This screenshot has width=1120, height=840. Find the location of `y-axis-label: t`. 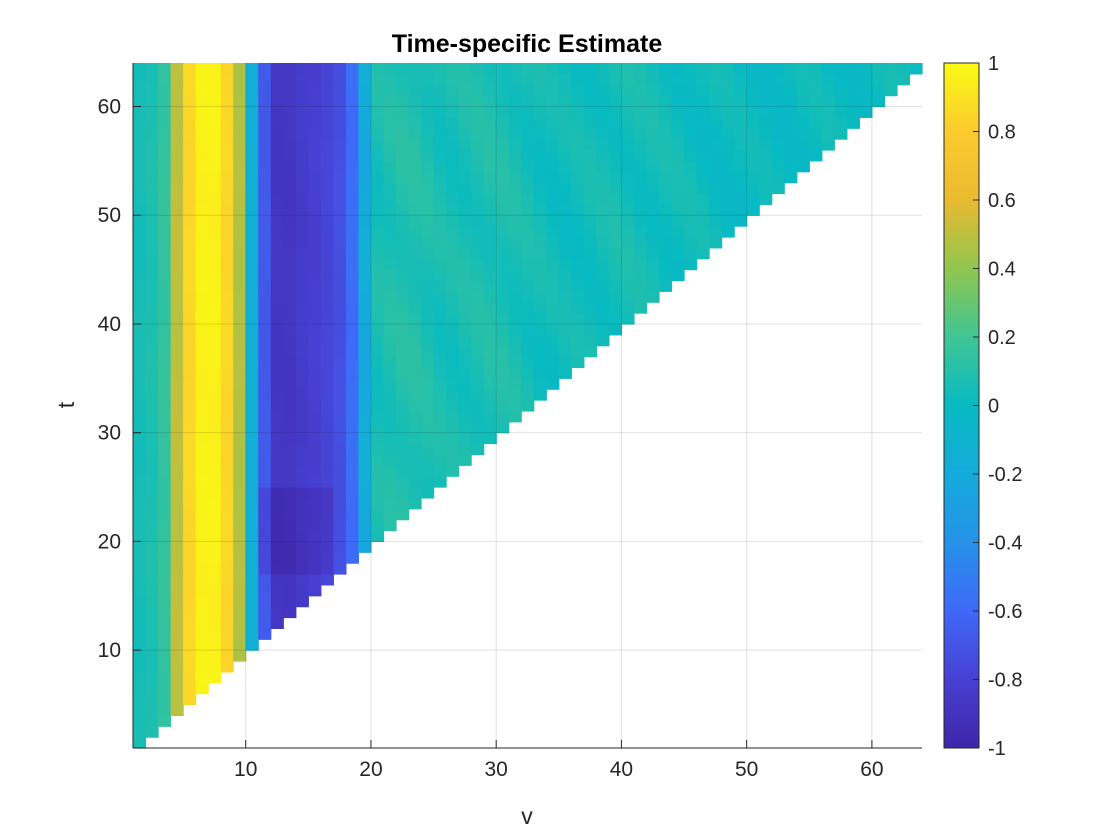

y-axis-label: t is located at coordinates (66, 404).